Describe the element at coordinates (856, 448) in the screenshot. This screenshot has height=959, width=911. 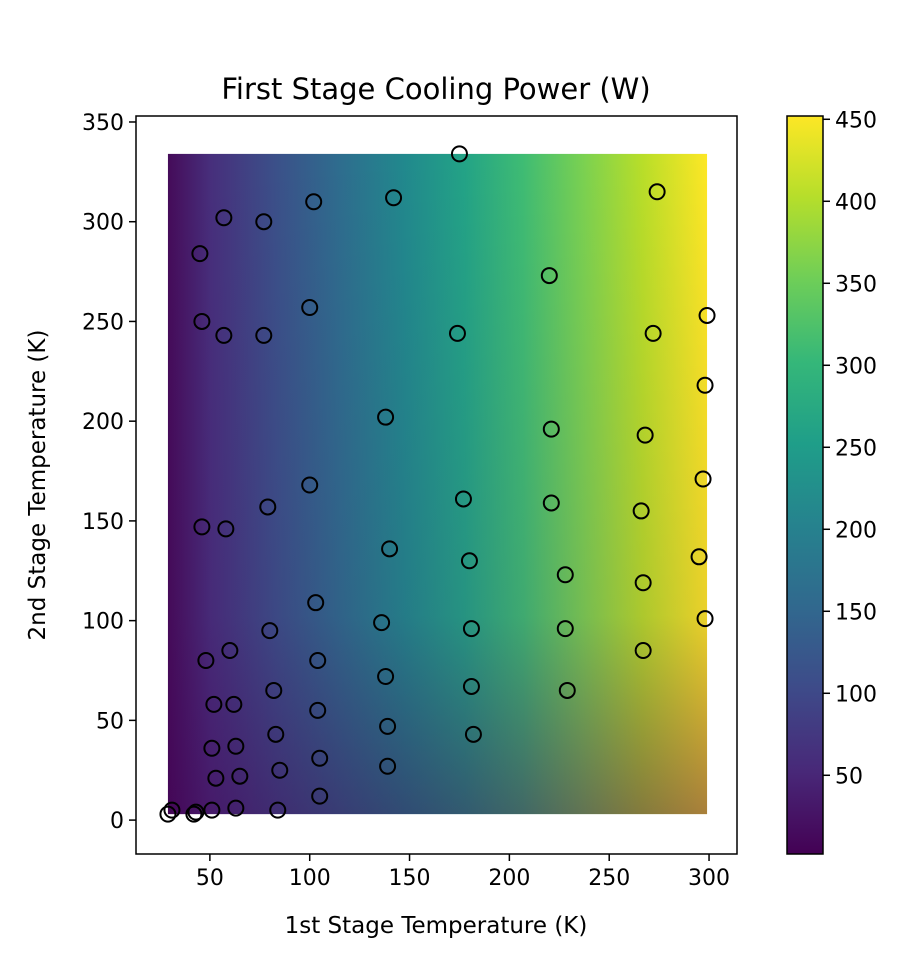
I see `colorbar-tick-label: 250` at that location.